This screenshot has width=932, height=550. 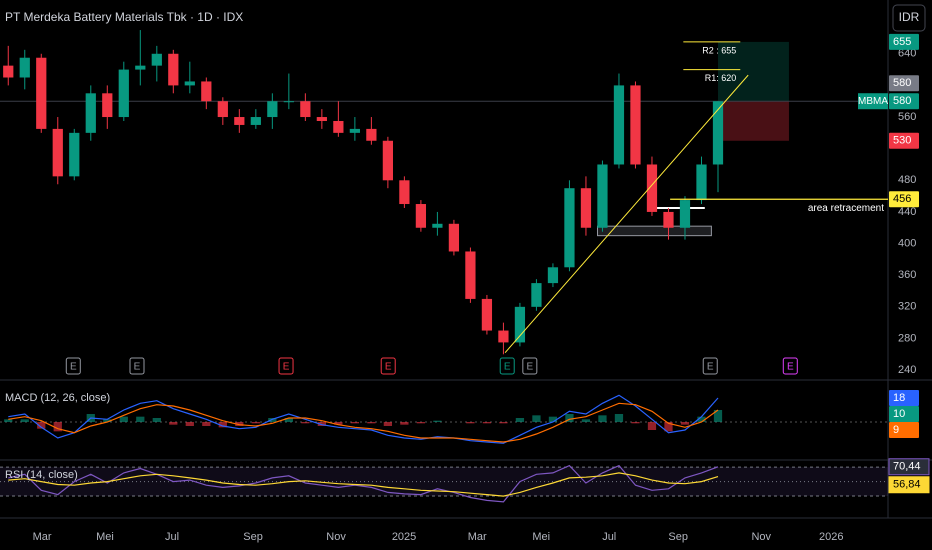 What do you see at coordinates (721, 78) in the screenshot?
I see `resistance-label: R1: 620` at bounding box center [721, 78].